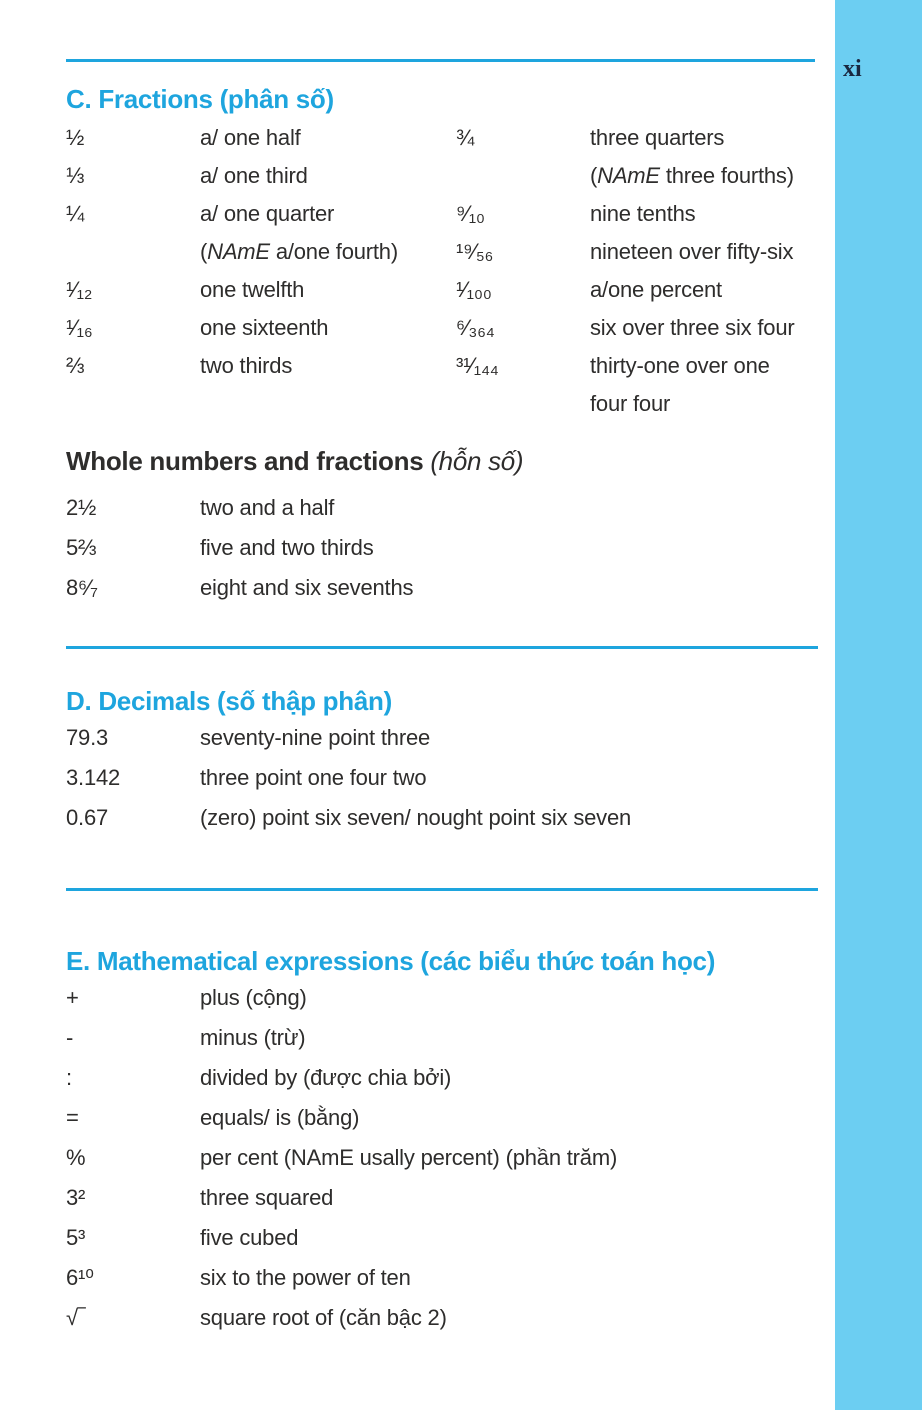 This screenshot has width=922, height=1410. I want to click on symbol-cell: 5⅔, so click(81, 547).